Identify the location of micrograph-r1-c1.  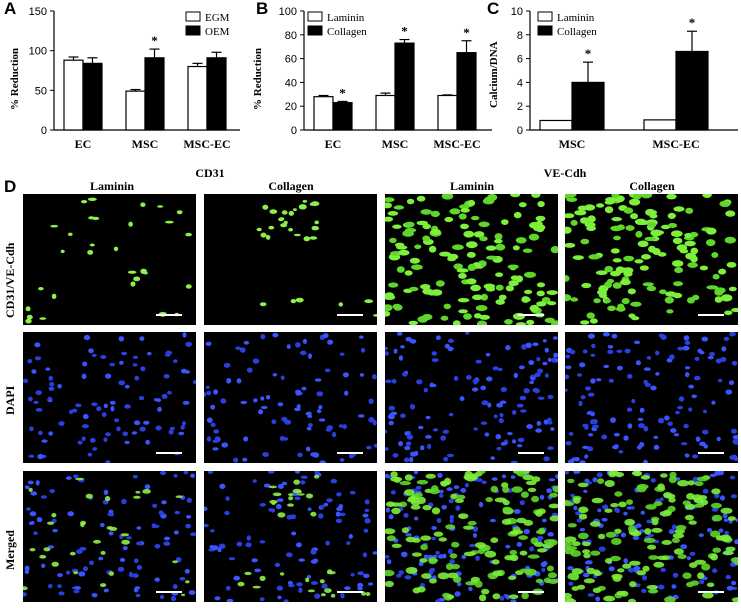
(109, 259).